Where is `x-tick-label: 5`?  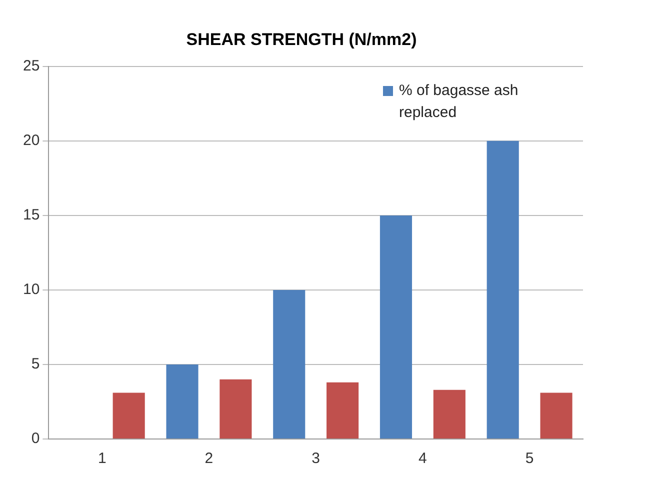
x-tick-label: 5 is located at coordinates (529, 459).